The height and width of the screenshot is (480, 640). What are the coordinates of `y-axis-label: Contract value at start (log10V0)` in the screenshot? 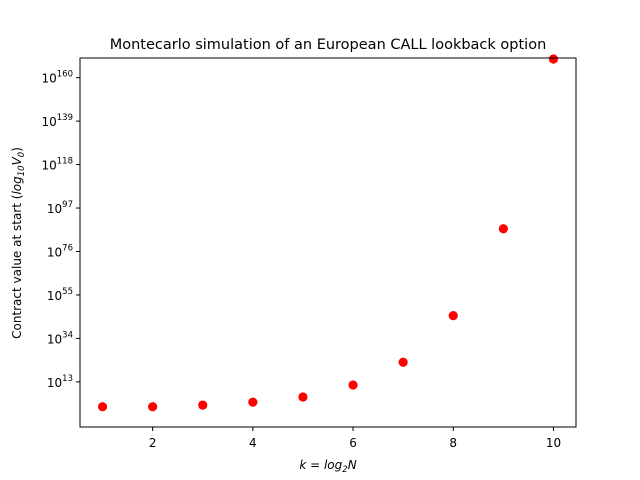 It's located at (18, 243).